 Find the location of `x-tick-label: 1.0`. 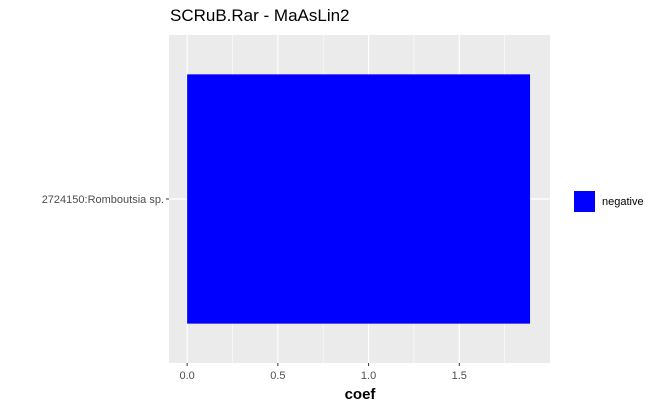

x-tick-label: 1.0 is located at coordinates (368, 376).